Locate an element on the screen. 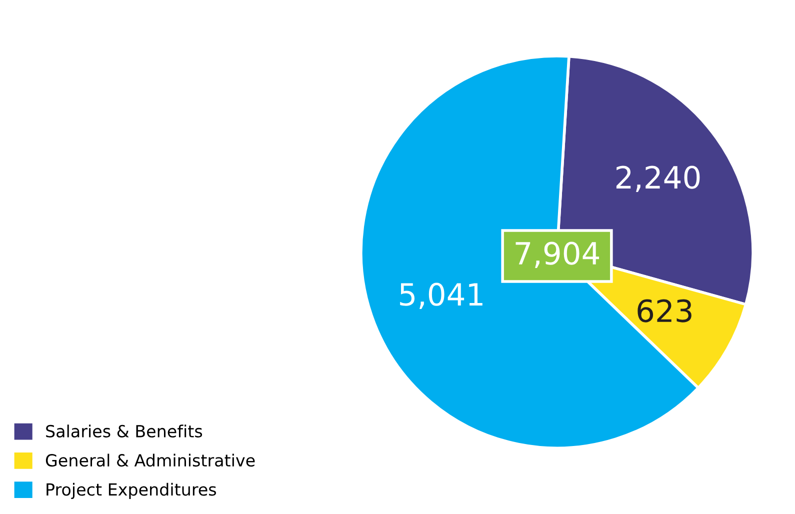 This screenshot has width=795, height=514. data-label: 5,041 is located at coordinates (441, 296).